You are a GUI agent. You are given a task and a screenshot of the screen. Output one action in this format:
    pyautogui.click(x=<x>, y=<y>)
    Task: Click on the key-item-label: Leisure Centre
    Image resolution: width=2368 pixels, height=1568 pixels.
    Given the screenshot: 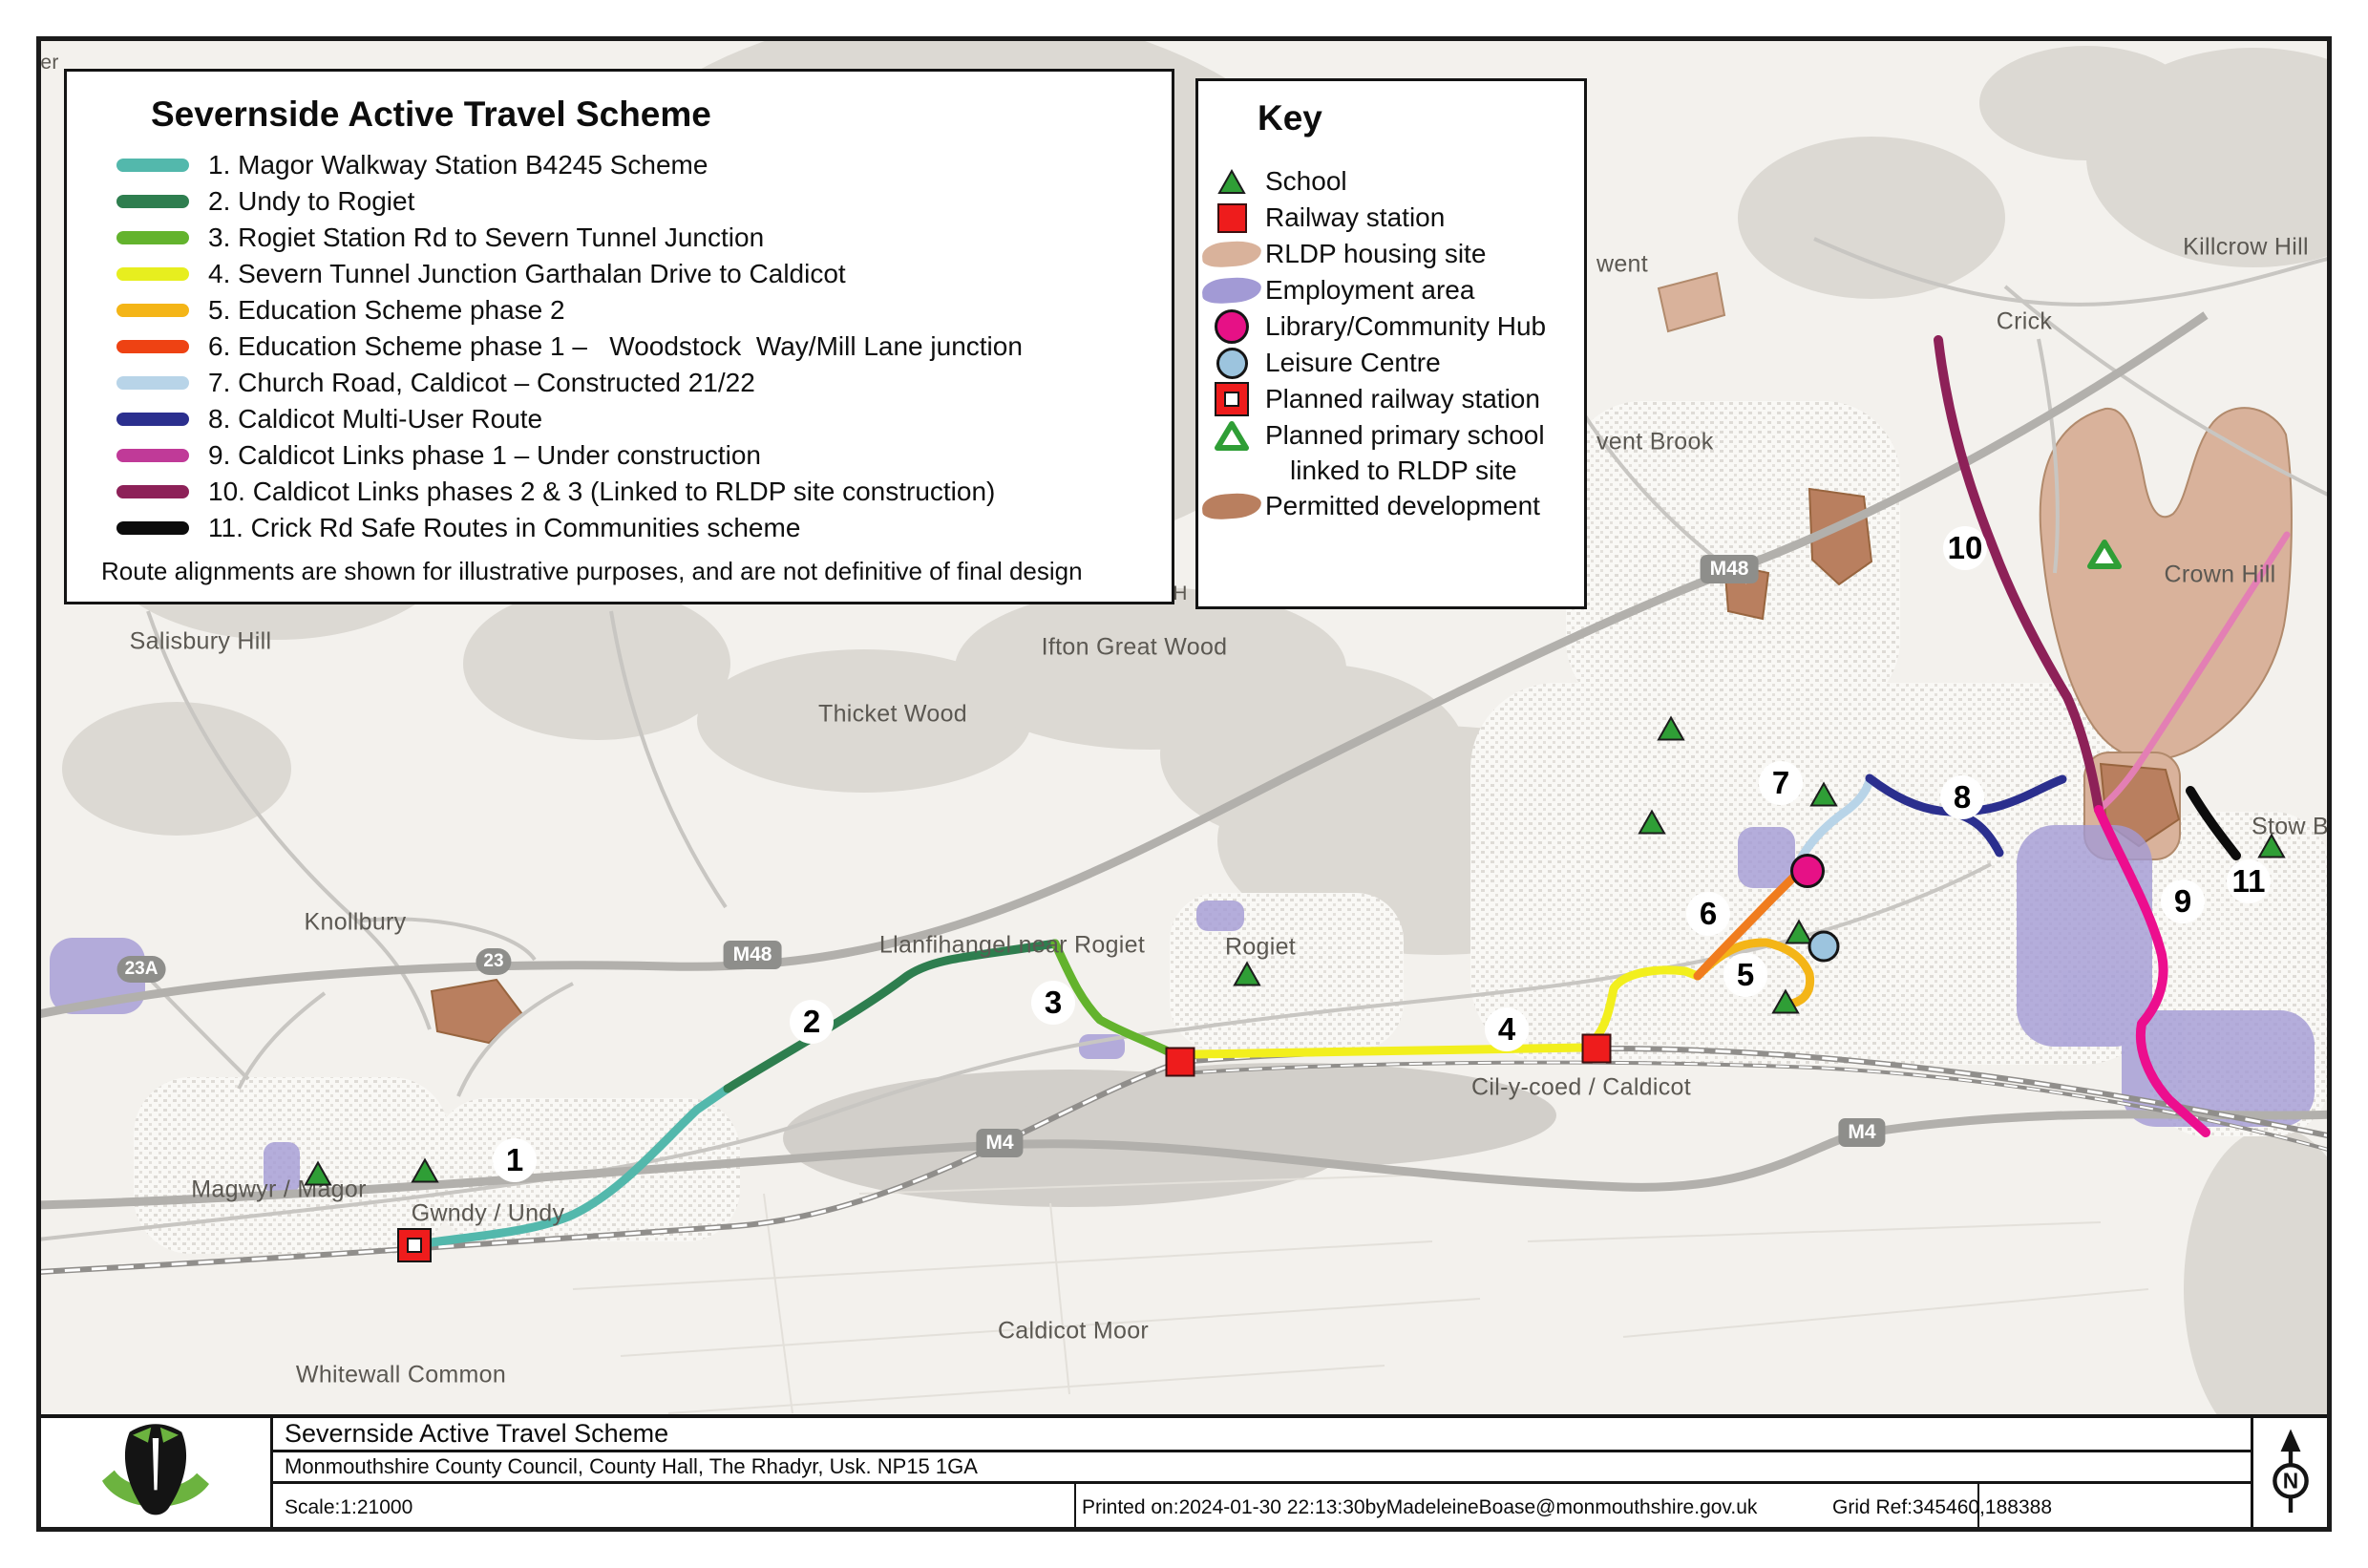 What is the action you would take?
    pyautogui.click(x=1353, y=362)
    